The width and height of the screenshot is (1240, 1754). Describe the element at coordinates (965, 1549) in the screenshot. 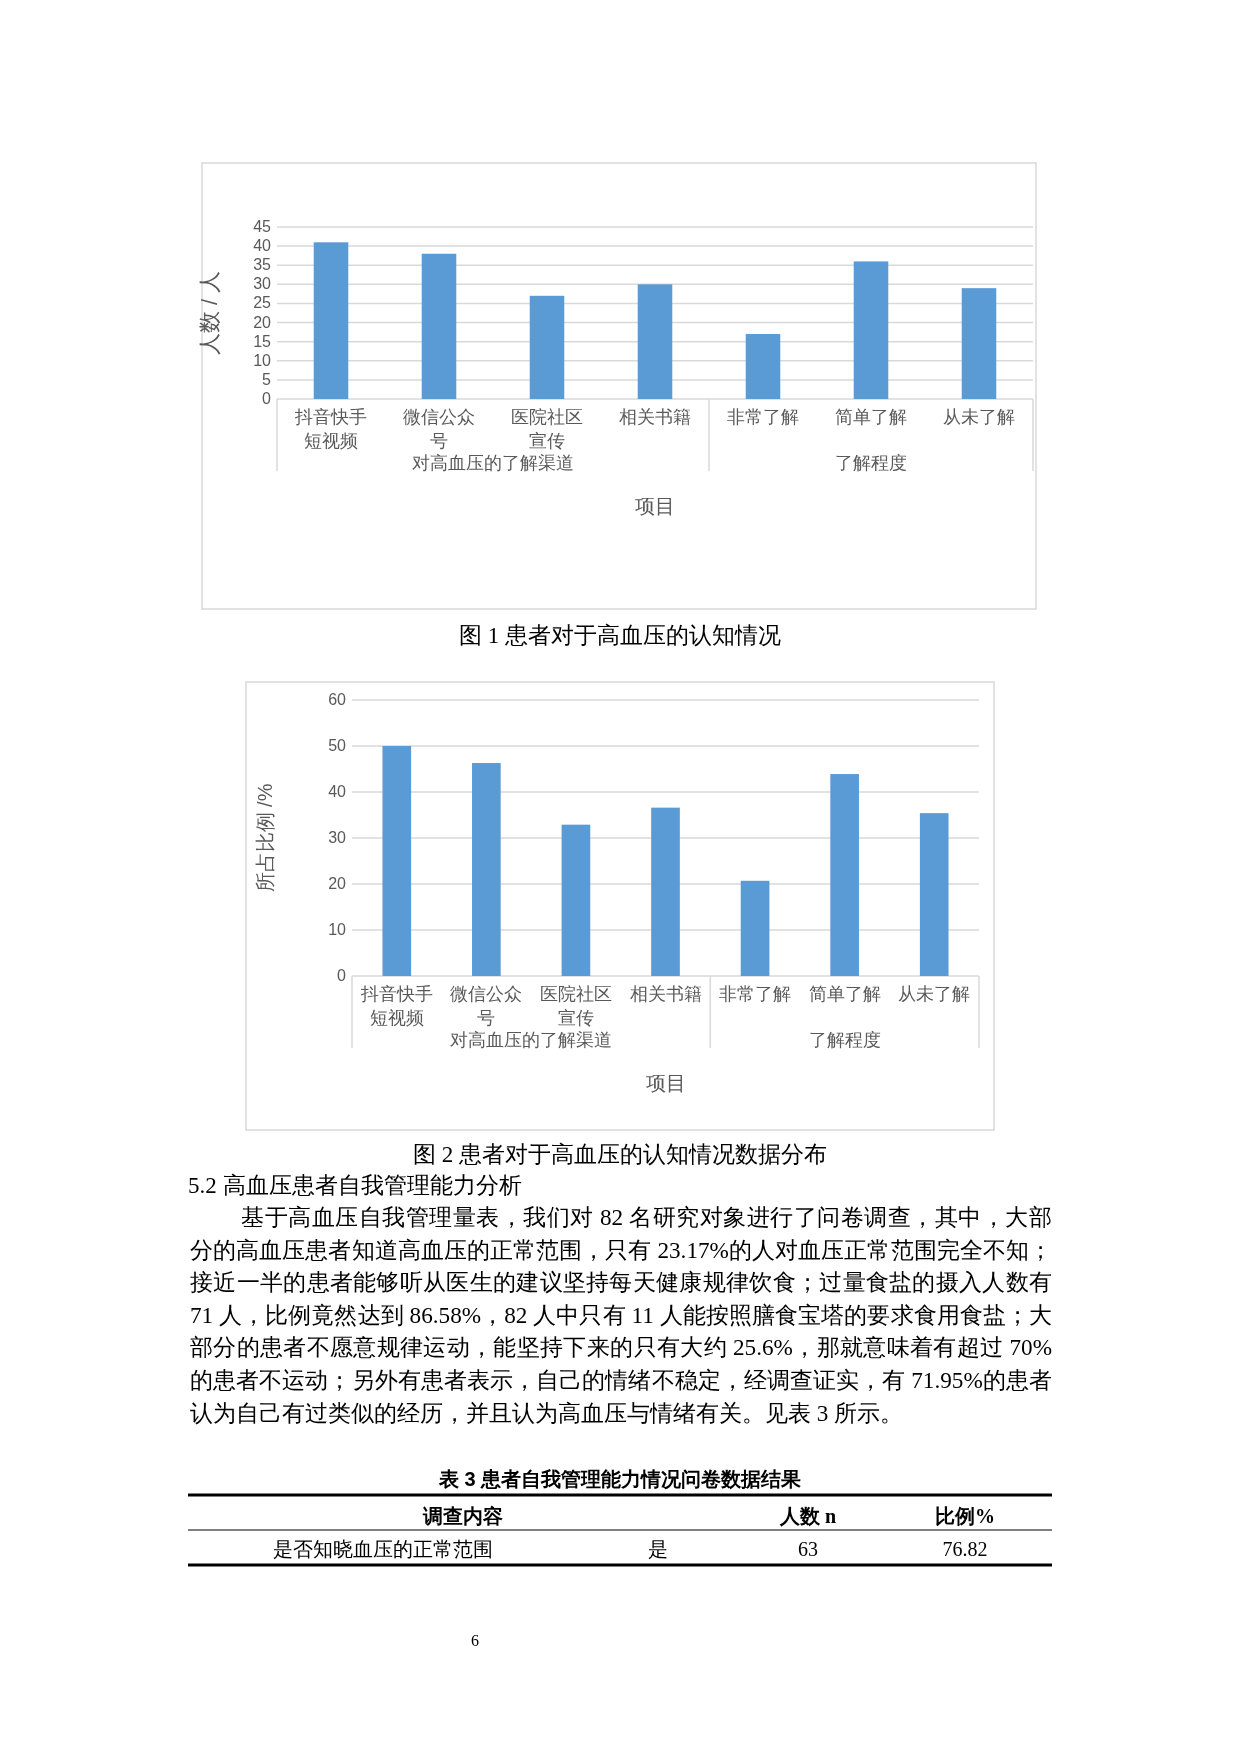

I see `text: 76.82` at that location.